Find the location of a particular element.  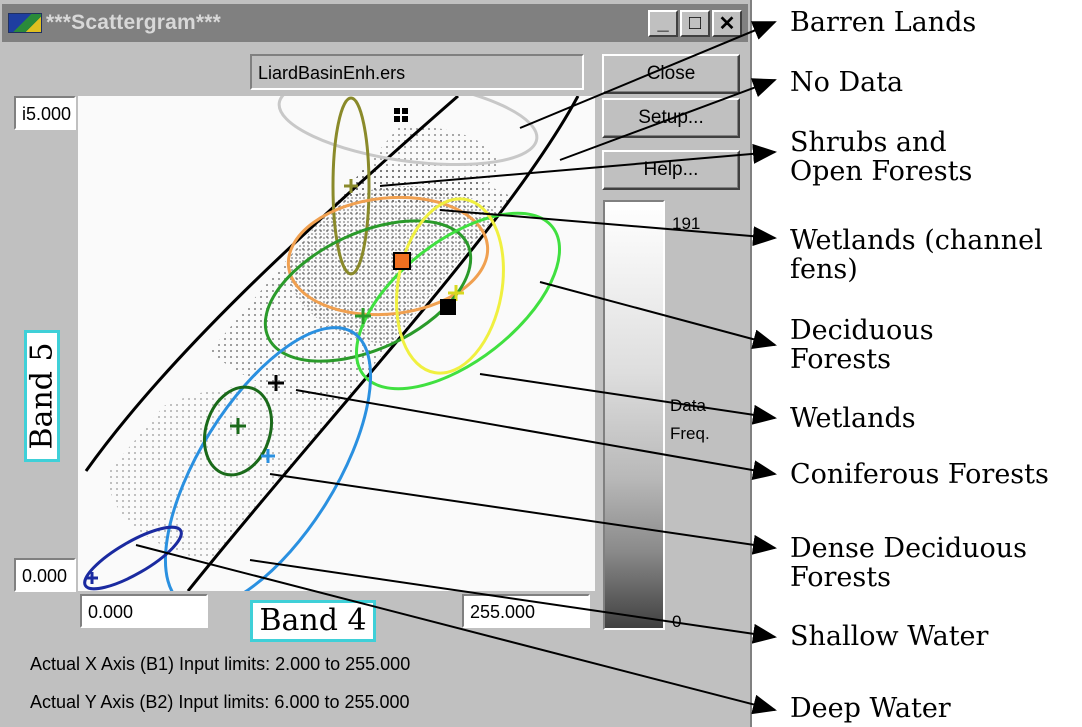

app-icon is located at coordinates (25, 23).